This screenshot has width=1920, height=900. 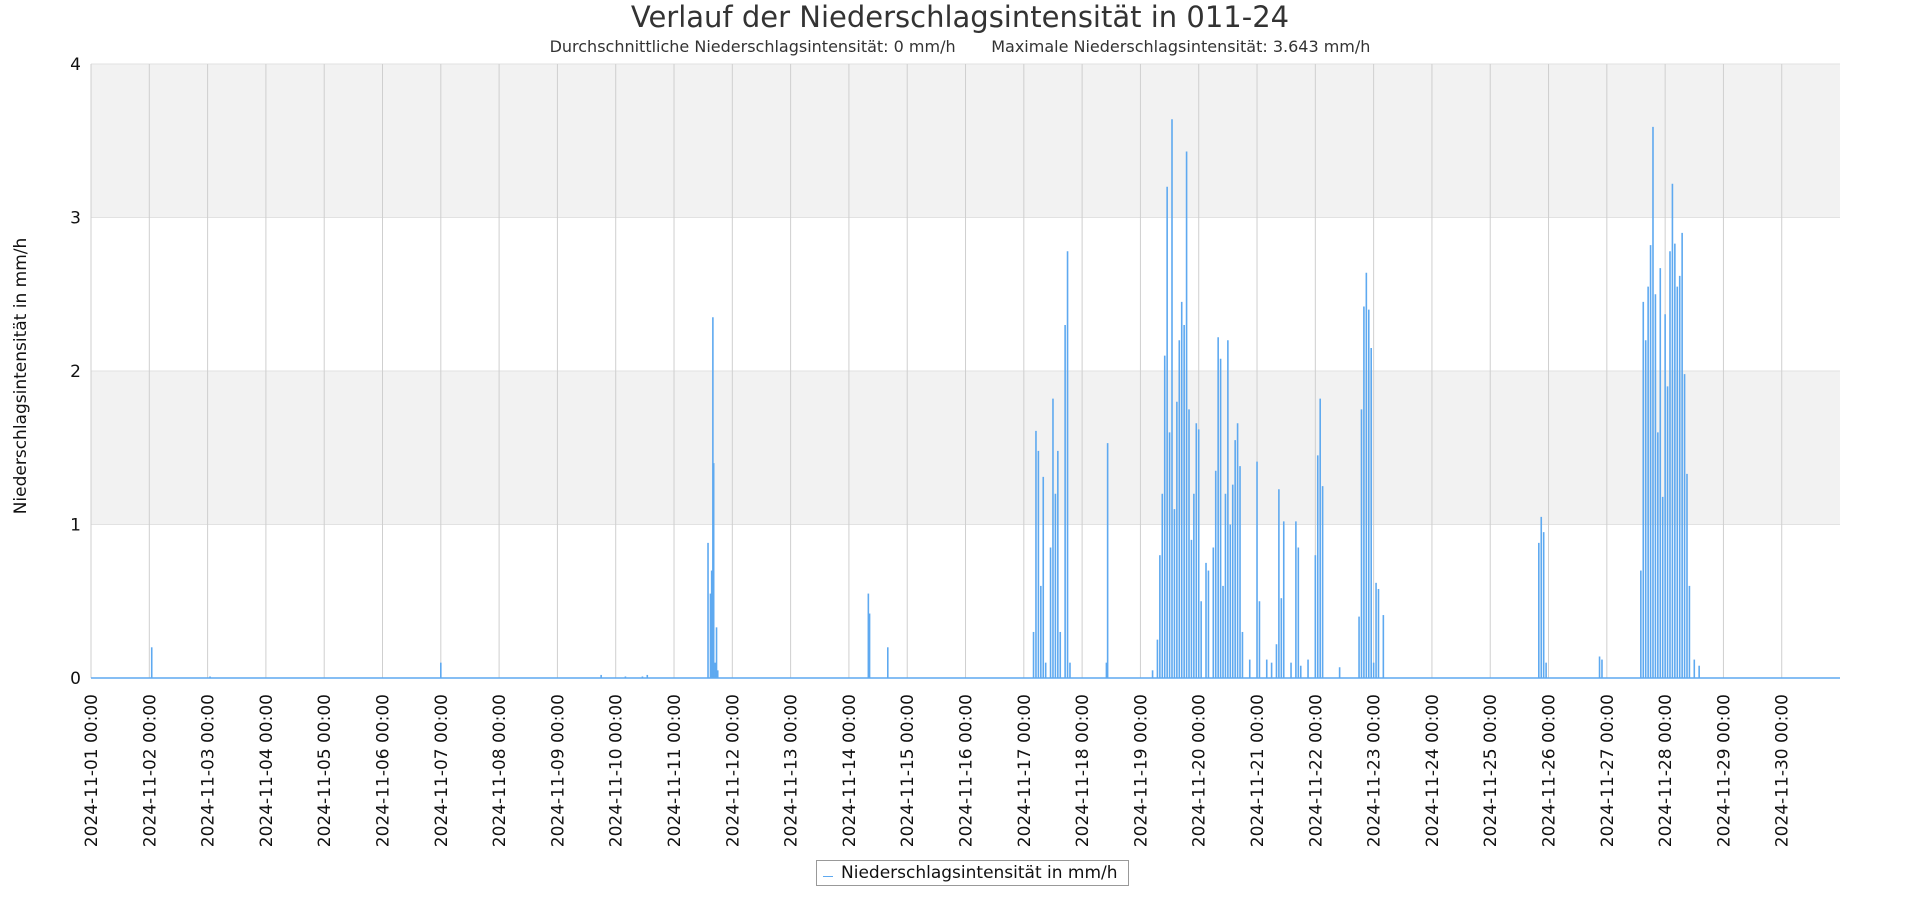 I want to click on y-tick-label: 1, so click(x=75, y=526).